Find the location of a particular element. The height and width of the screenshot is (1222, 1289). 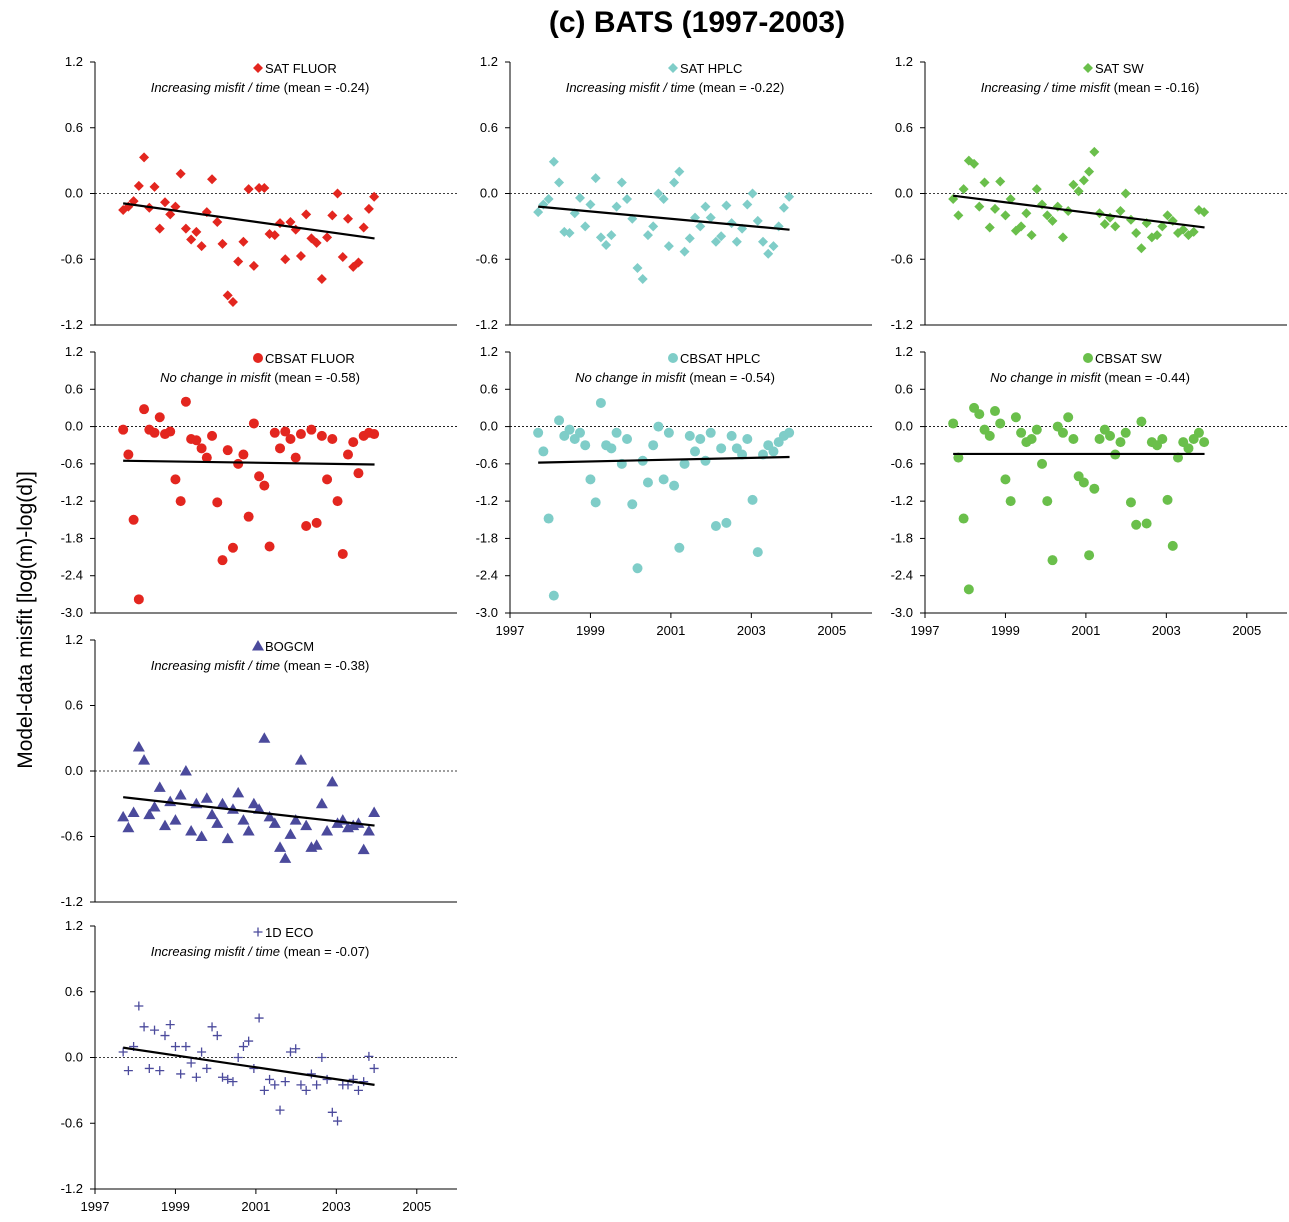

annotation: Increasing / time misfit (mean = -0.16) is located at coordinates (1090, 87).